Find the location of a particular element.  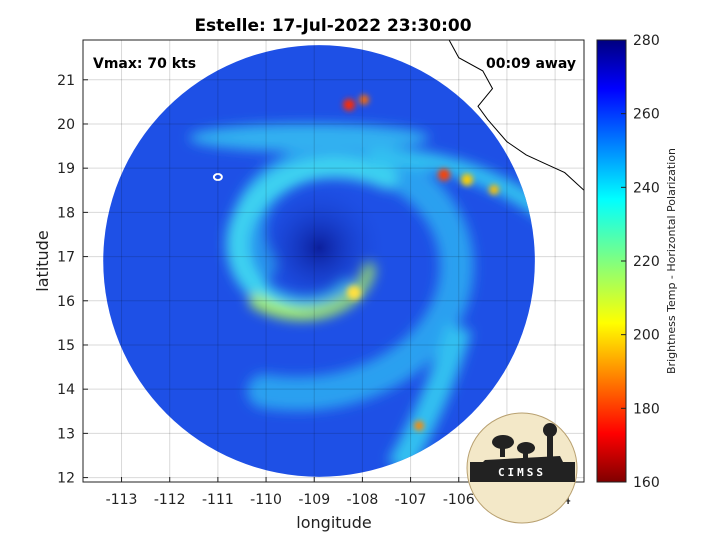

coastline is located at coordinates (516, 115).